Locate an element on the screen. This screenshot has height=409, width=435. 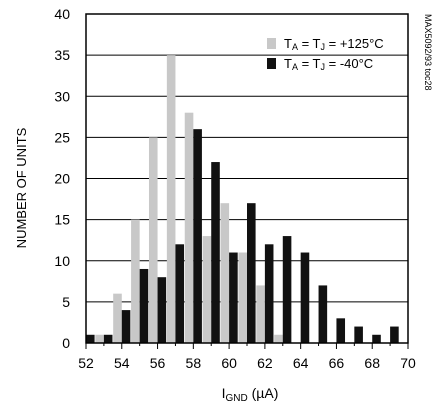
y-axis-ticks: 0 5 10 15 20 25 30 35 40 is located at coordinates (62, 178).